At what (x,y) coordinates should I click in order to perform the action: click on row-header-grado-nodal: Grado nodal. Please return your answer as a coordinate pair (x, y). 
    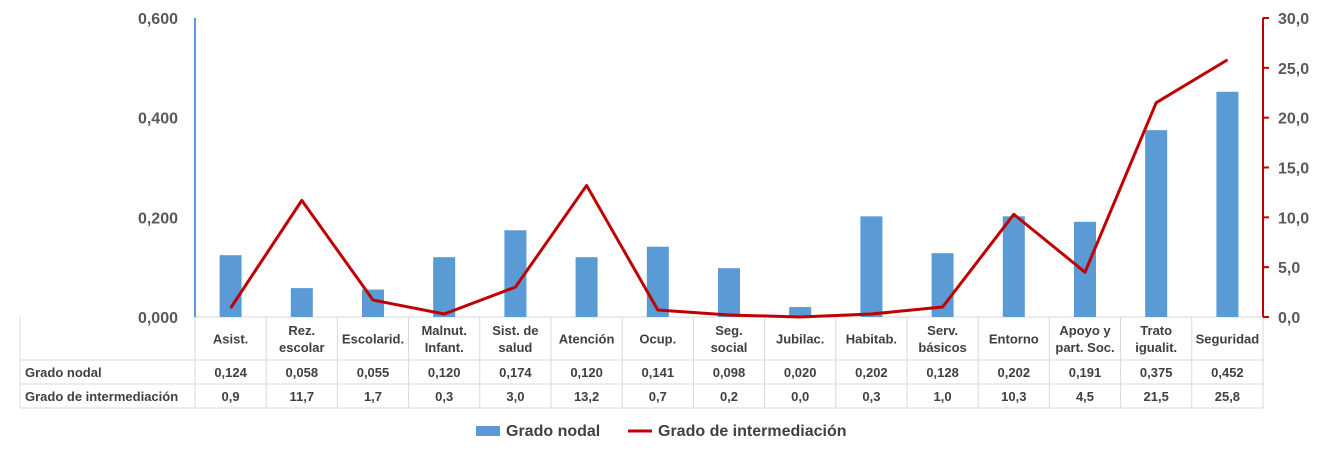
    Looking at the image, I should click on (63, 372).